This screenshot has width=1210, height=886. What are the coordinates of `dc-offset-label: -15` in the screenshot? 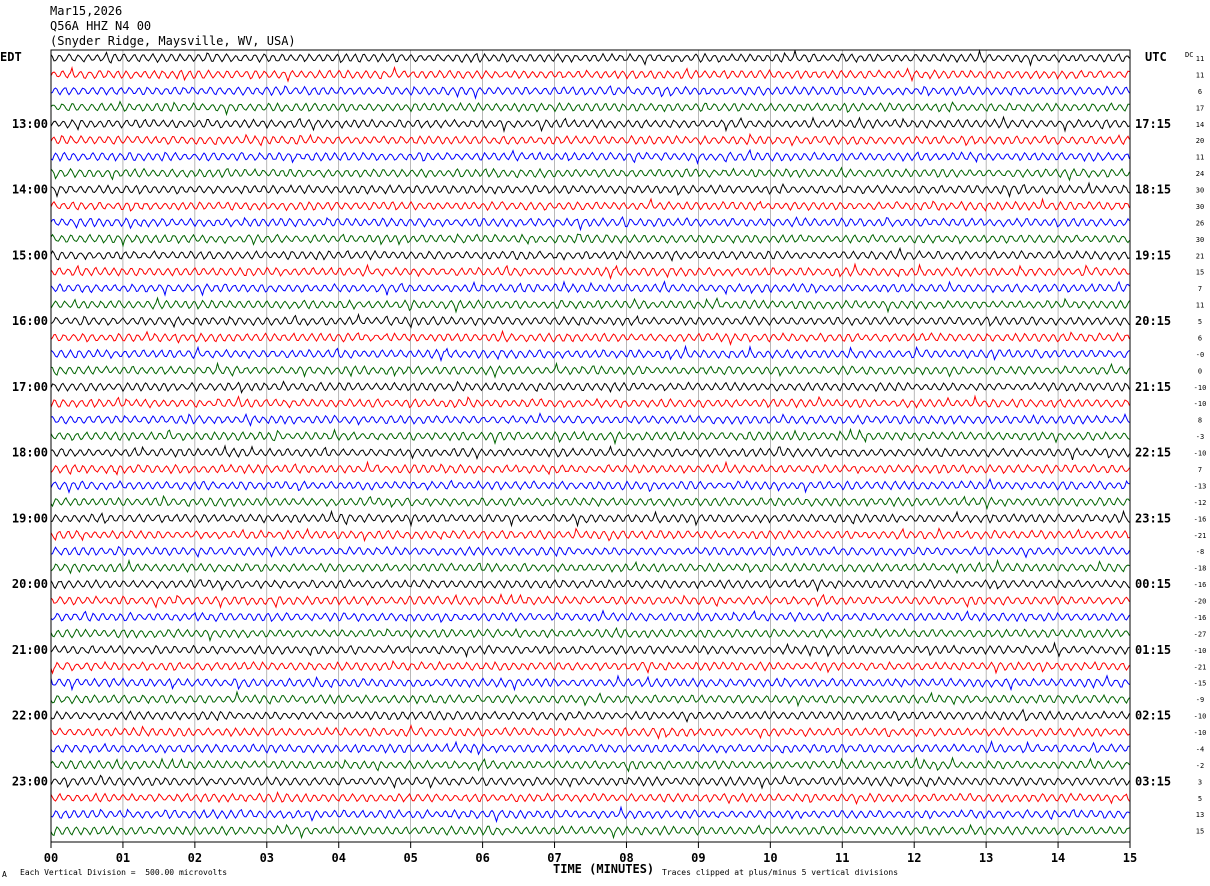 It's located at (1200, 684).